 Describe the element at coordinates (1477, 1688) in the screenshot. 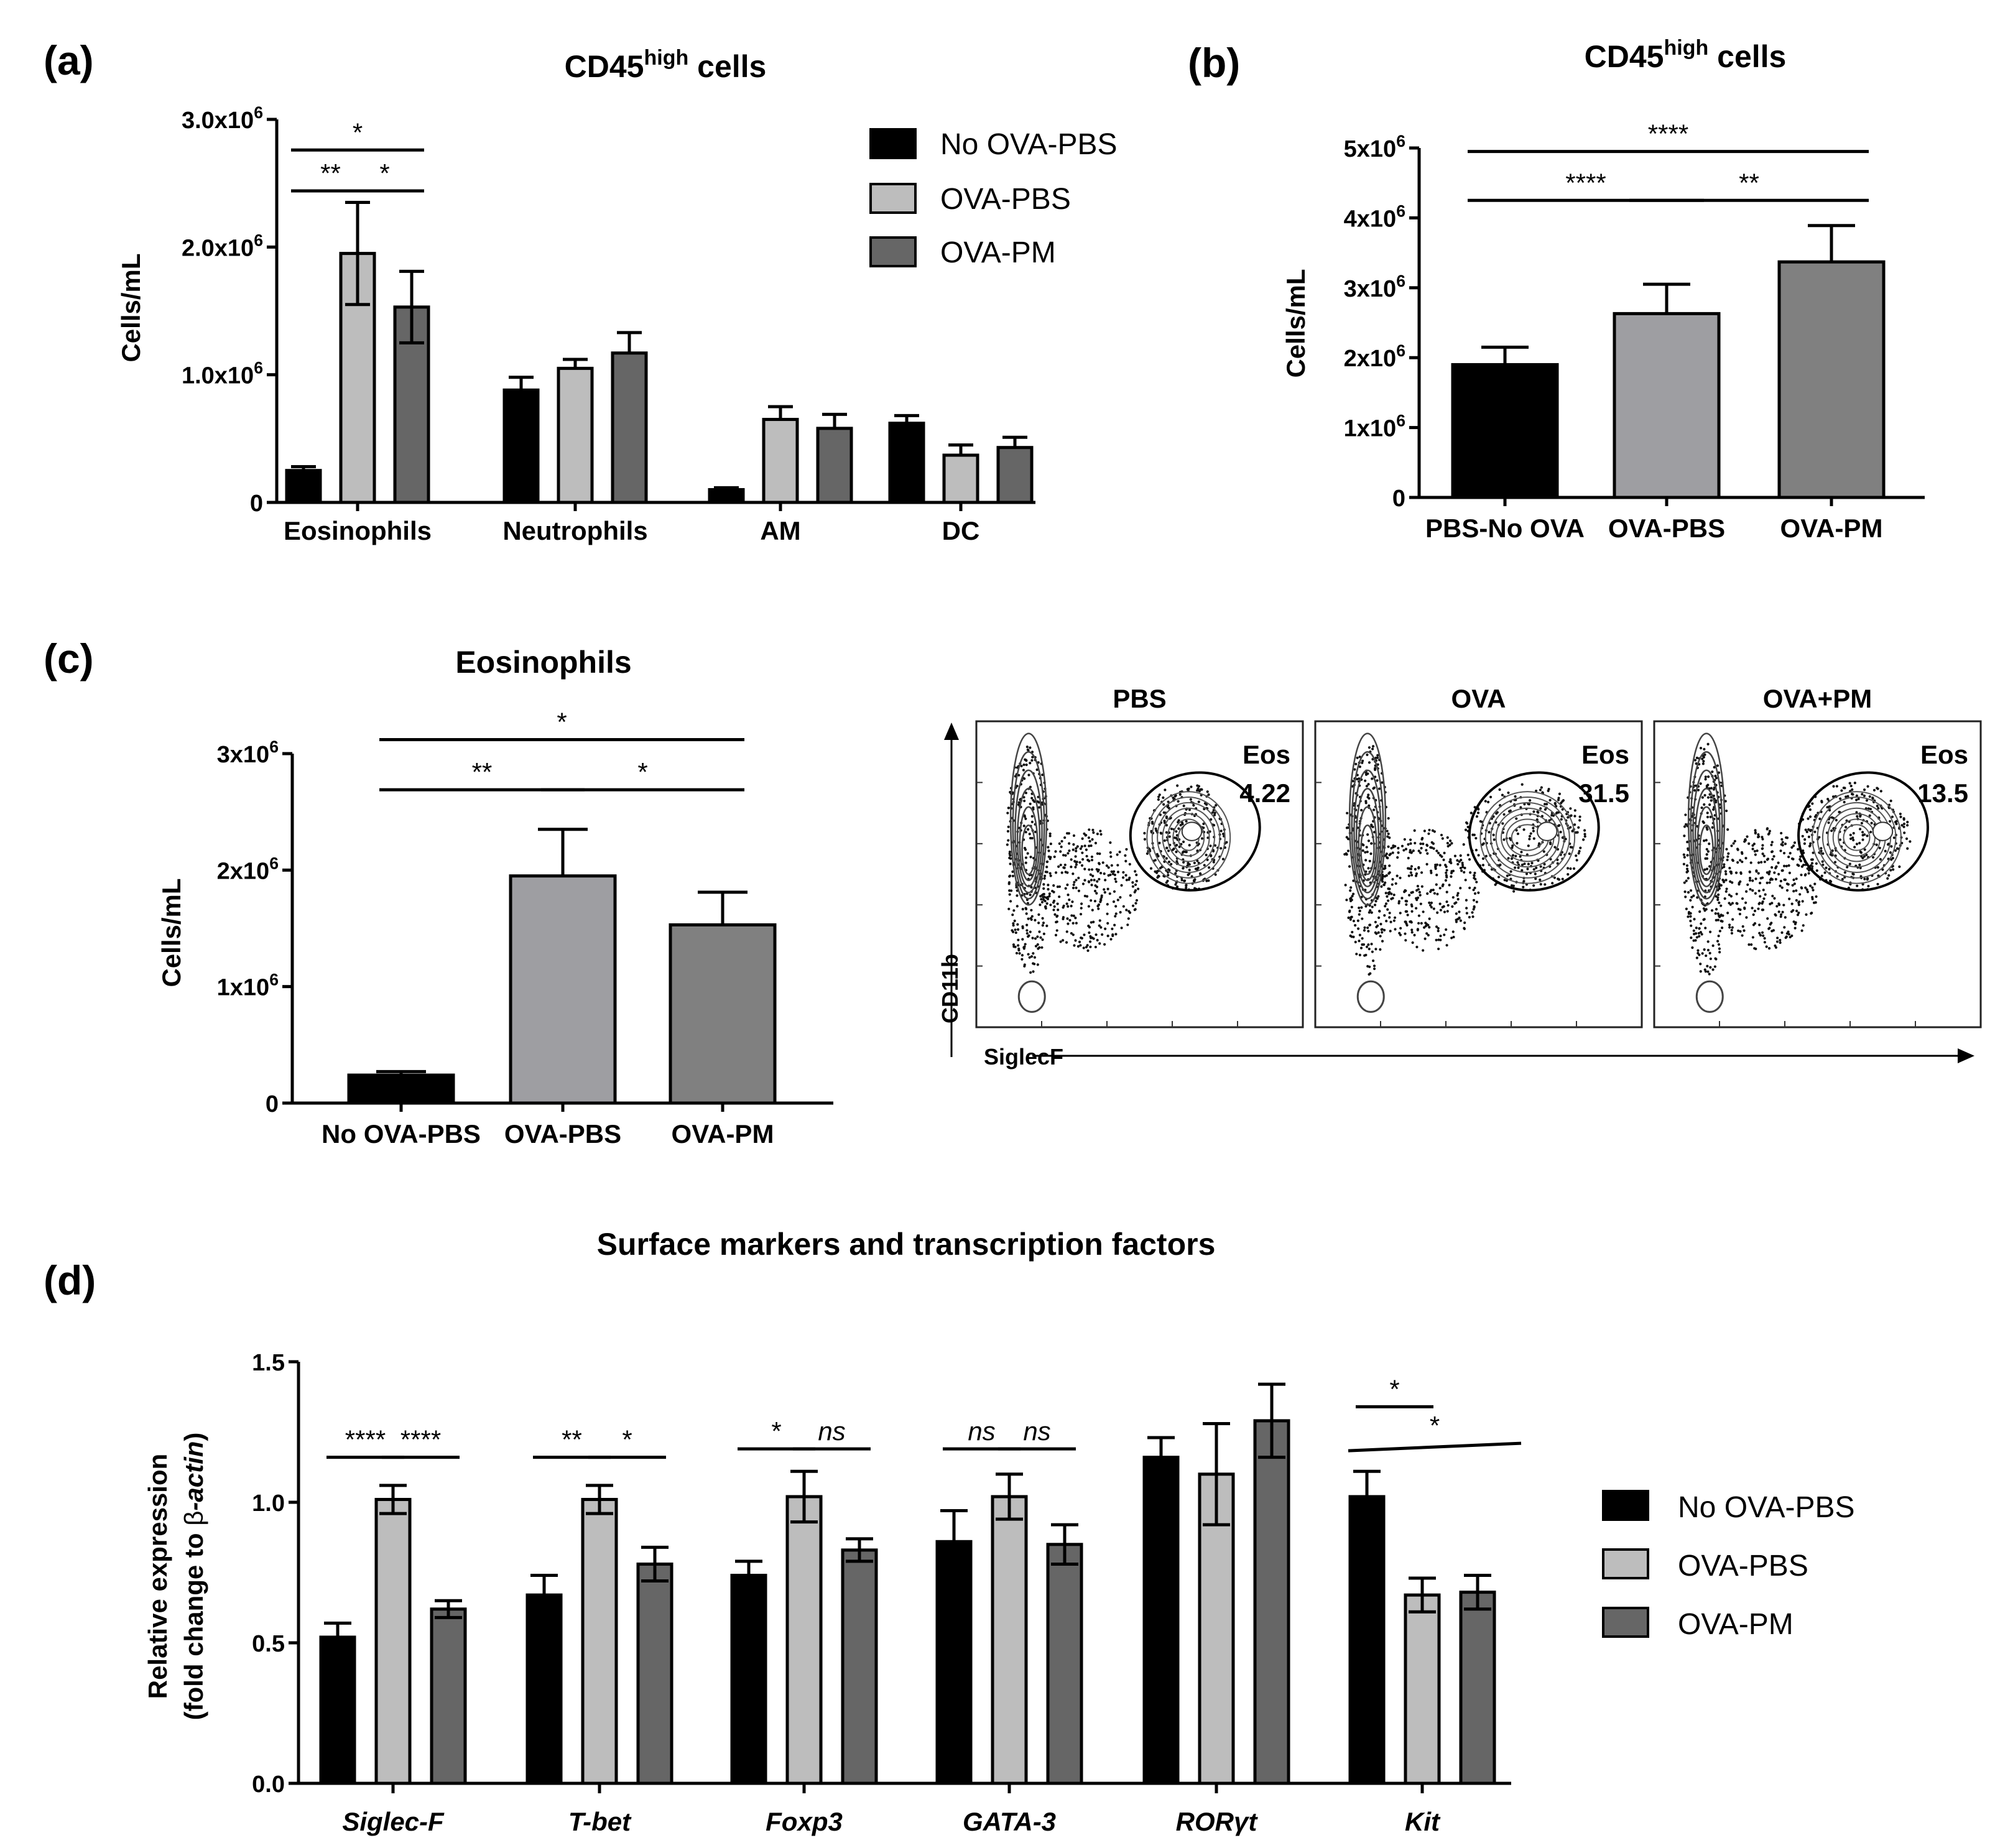

I see `bar-kit-ova-pm` at that location.